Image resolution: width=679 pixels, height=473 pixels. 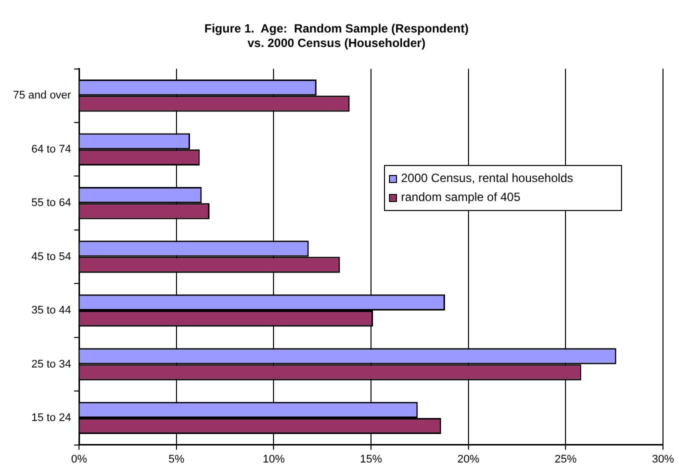 I want to click on x-tick-label: 30%, so click(x=663, y=459).